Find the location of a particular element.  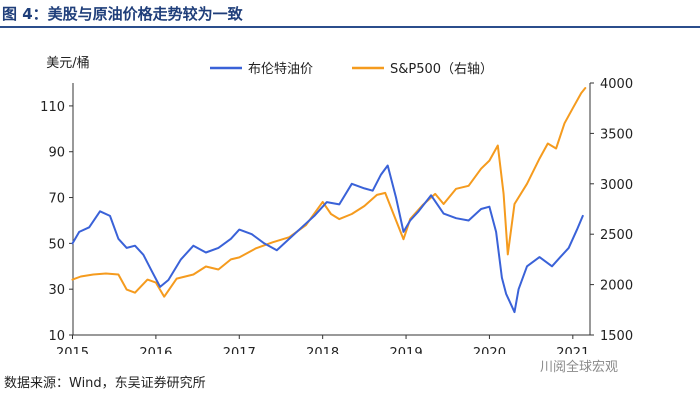

y-right-tick-label: 3500 is located at coordinates (616, 134).